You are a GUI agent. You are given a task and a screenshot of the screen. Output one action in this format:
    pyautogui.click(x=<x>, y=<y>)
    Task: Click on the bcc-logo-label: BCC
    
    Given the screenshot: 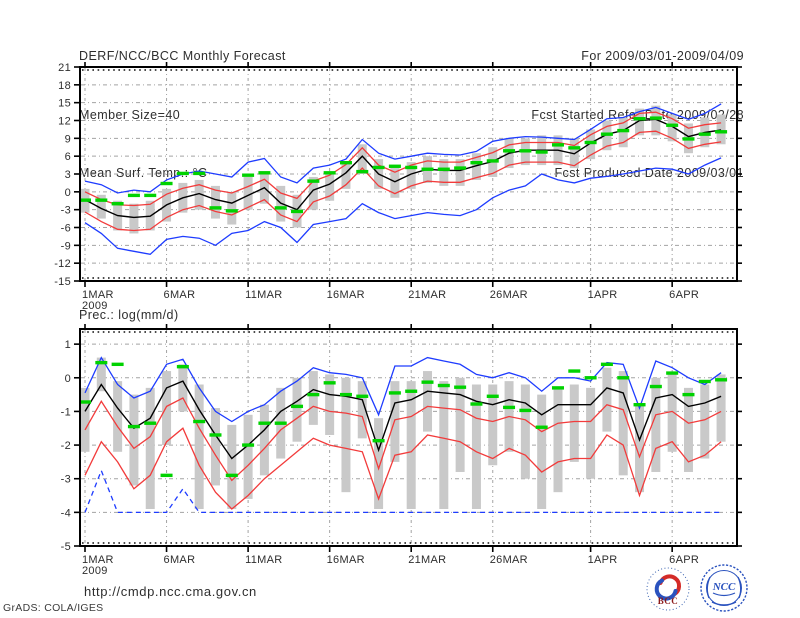 What is the action you would take?
    pyautogui.click(x=668, y=601)
    